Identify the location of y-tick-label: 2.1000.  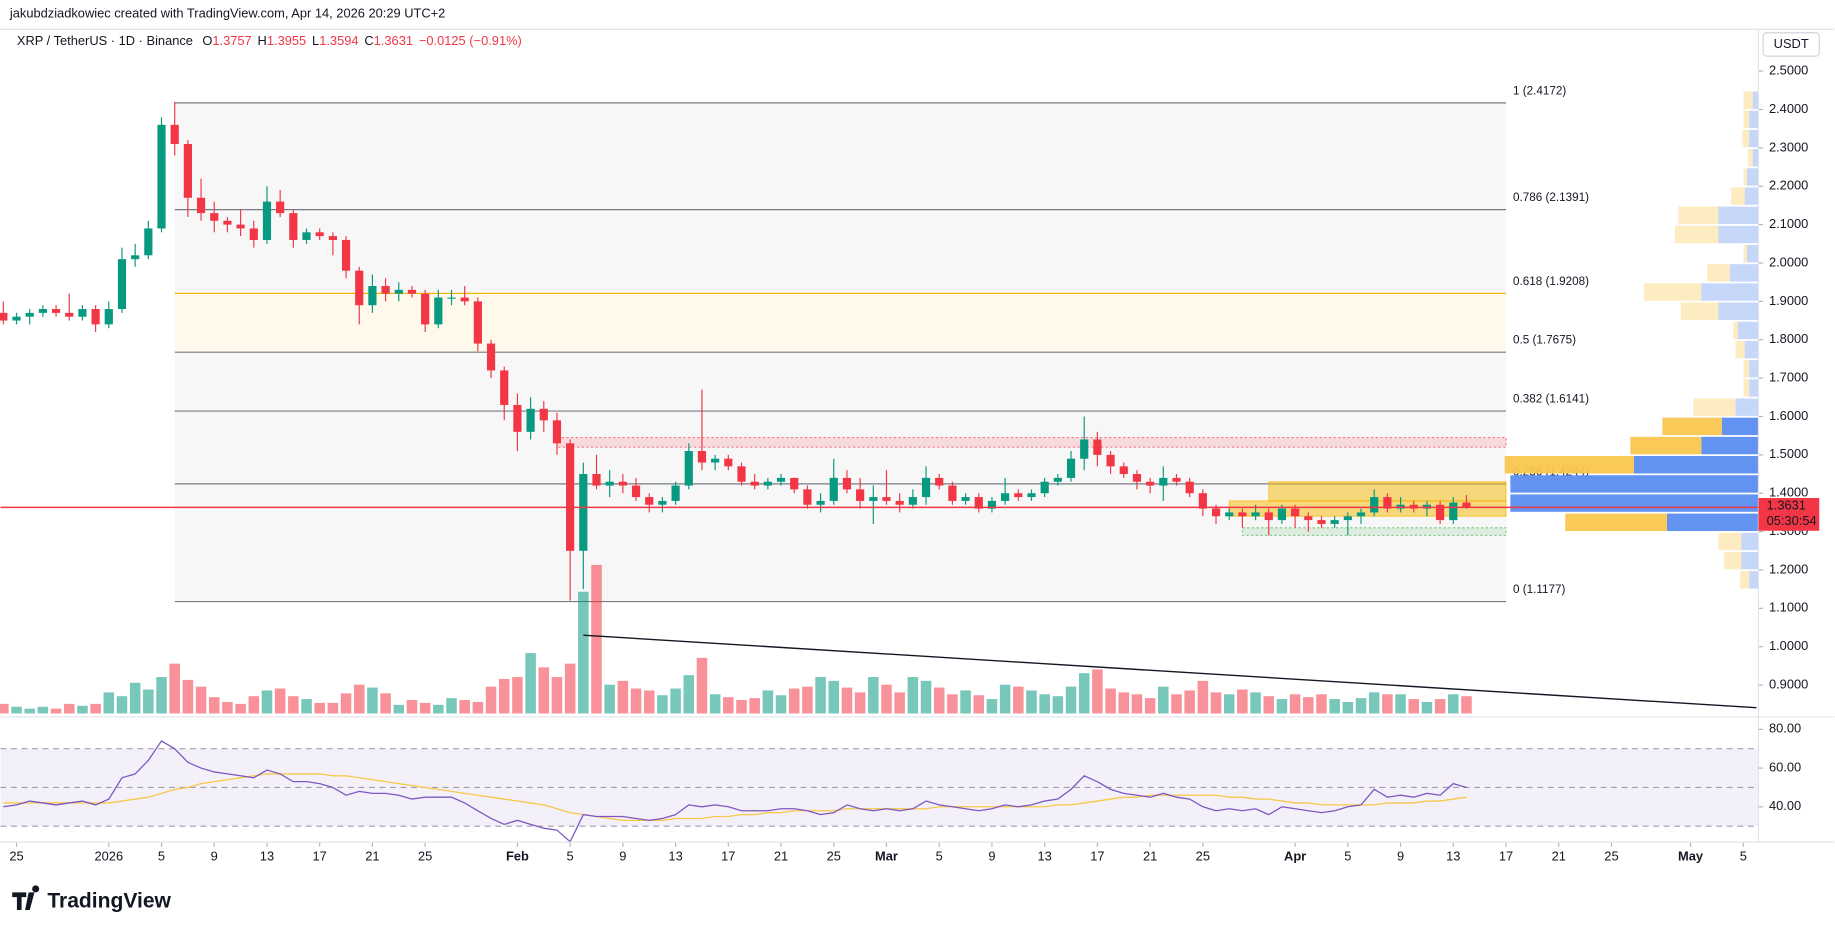
(1788, 223).